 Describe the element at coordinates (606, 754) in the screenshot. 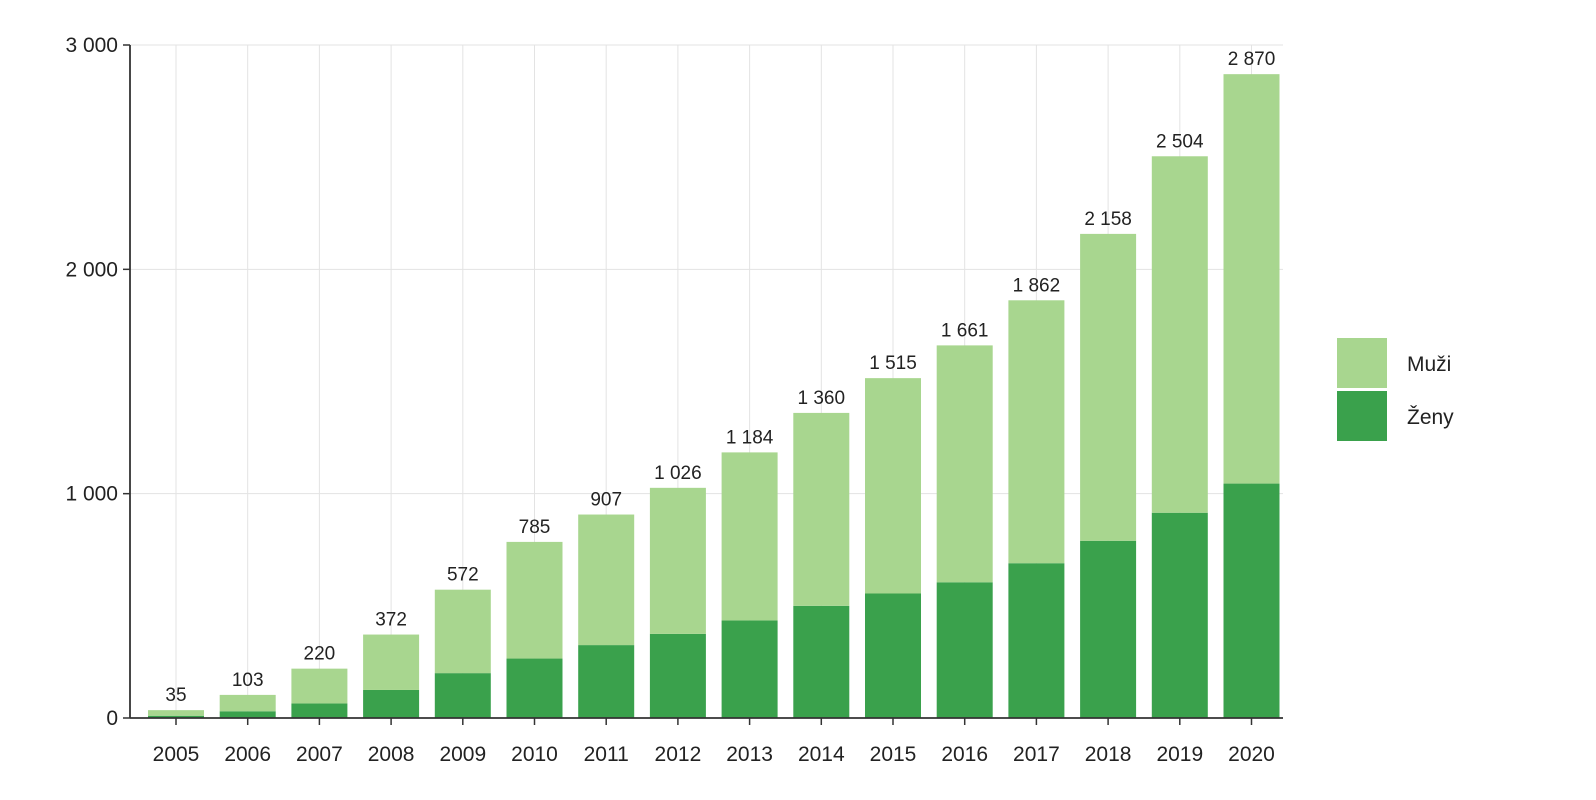

I see `x-category-label: 2011` at that location.